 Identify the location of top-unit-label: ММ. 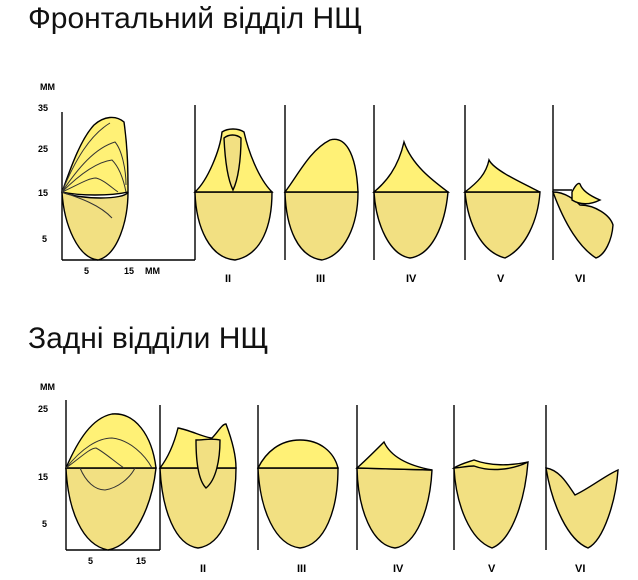
(47, 87).